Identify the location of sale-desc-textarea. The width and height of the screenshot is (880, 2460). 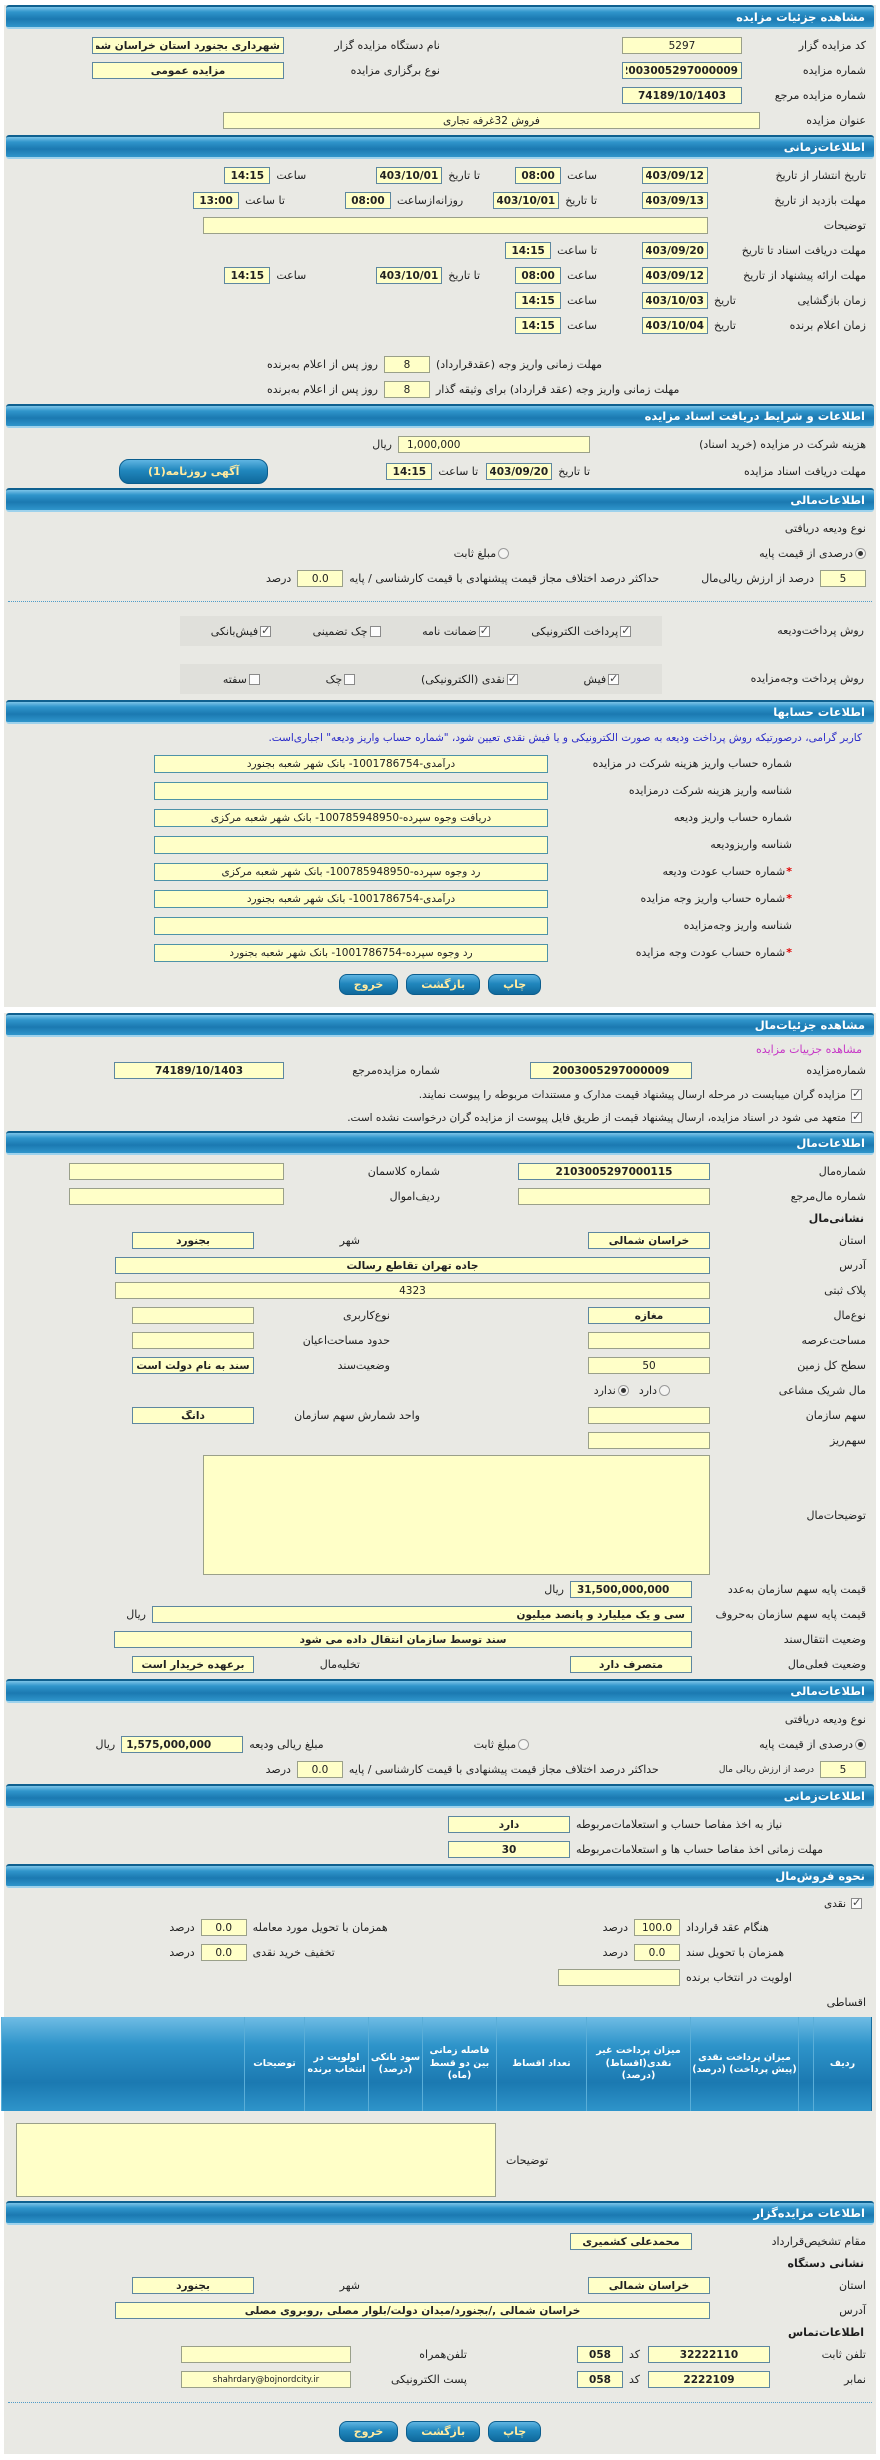
(256, 2160).